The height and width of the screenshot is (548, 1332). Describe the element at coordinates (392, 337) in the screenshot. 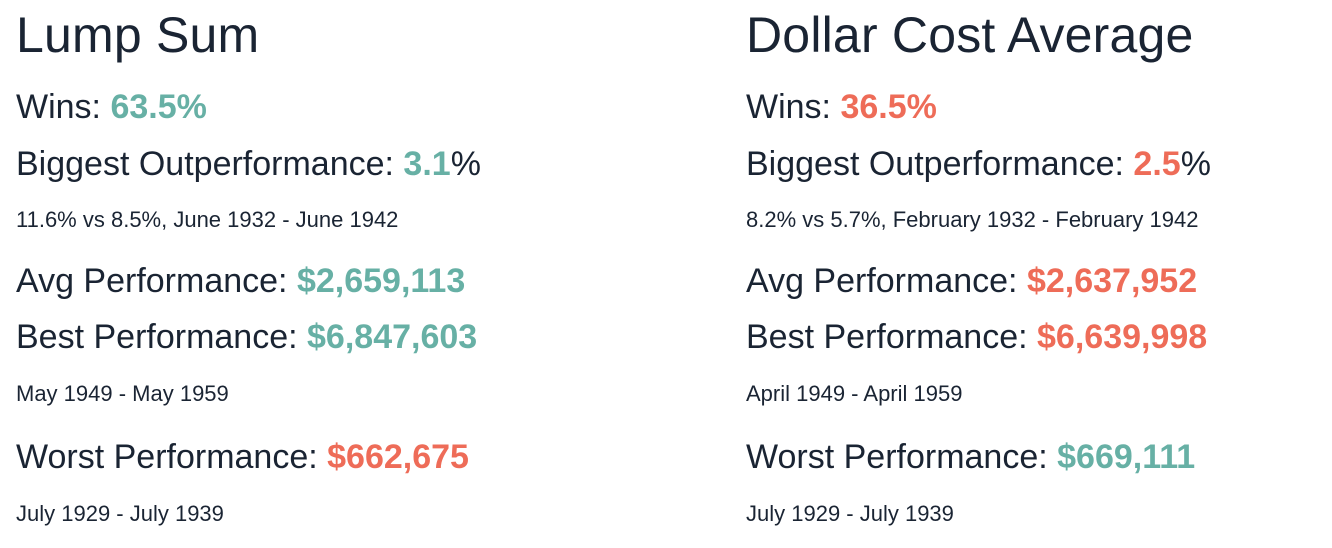

I see `best-performance-value: $6,847,603` at that location.